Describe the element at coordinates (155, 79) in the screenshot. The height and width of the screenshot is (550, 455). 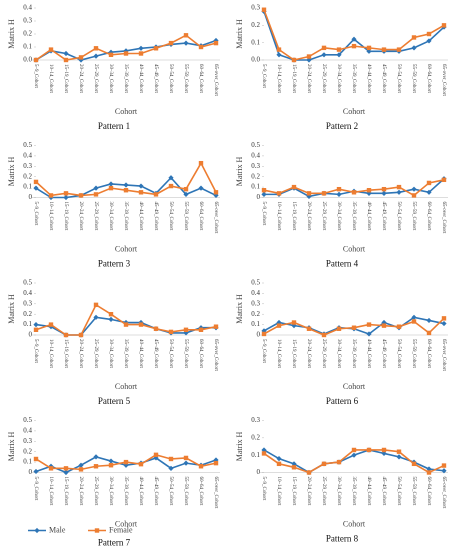
I see `x-tick-label: 45–49_Cohort` at that location.